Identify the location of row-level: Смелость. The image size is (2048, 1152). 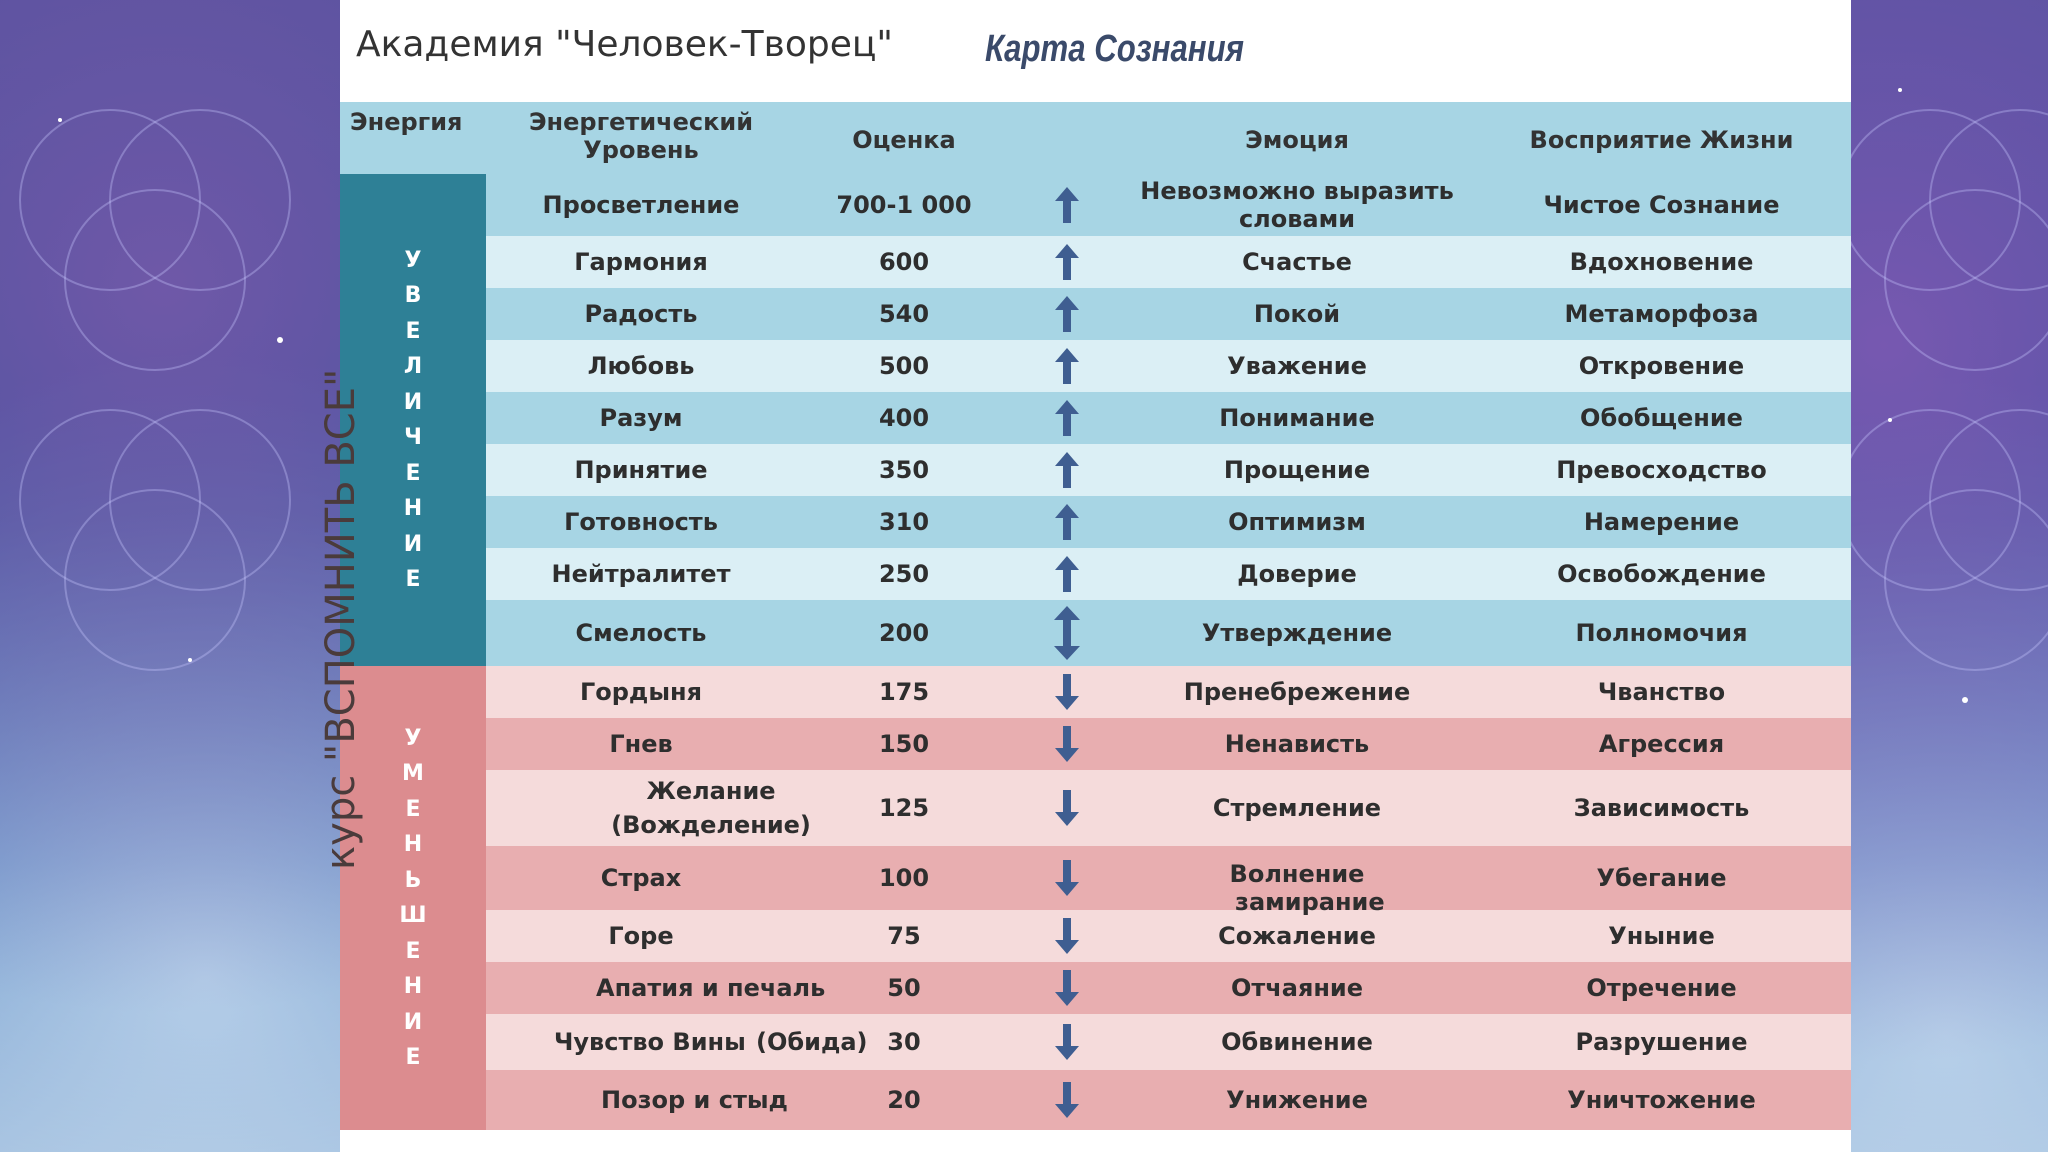
(641, 633).